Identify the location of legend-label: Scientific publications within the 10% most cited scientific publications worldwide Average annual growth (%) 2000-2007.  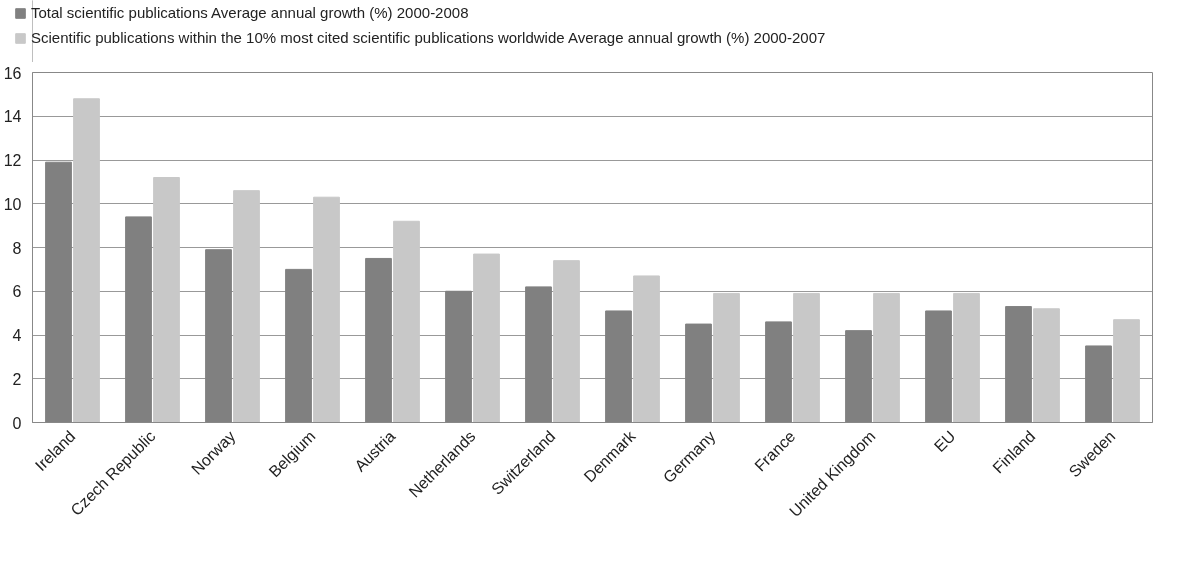
(428, 37).